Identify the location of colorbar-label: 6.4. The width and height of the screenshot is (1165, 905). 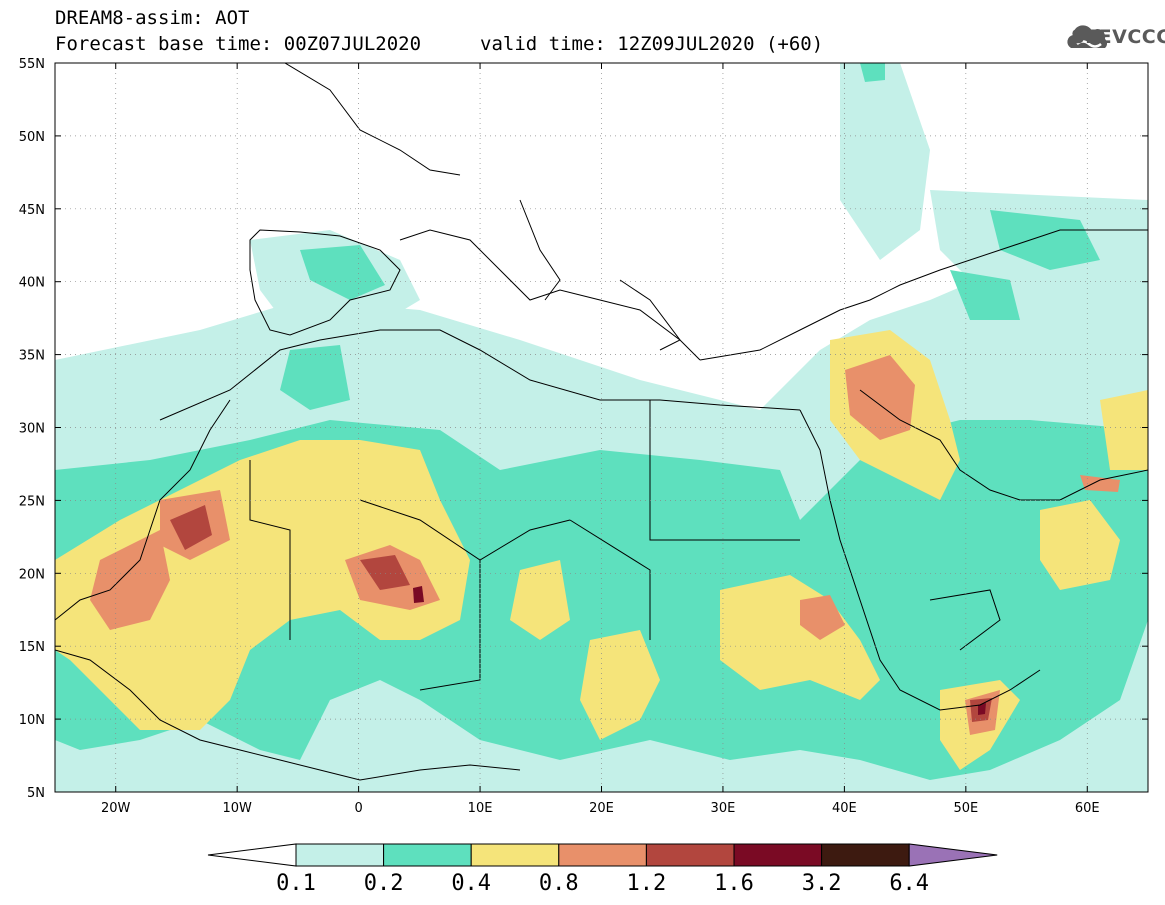
(909, 883).